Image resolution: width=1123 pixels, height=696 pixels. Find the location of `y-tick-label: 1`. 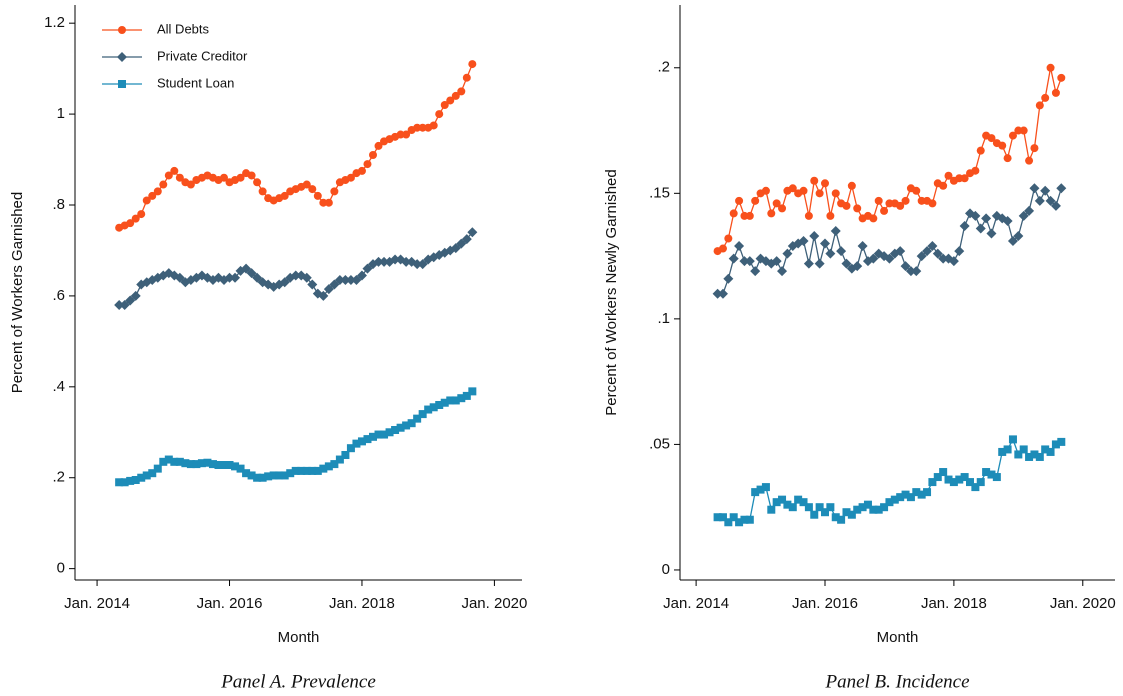

y-tick-label: 1 is located at coordinates (61, 113).